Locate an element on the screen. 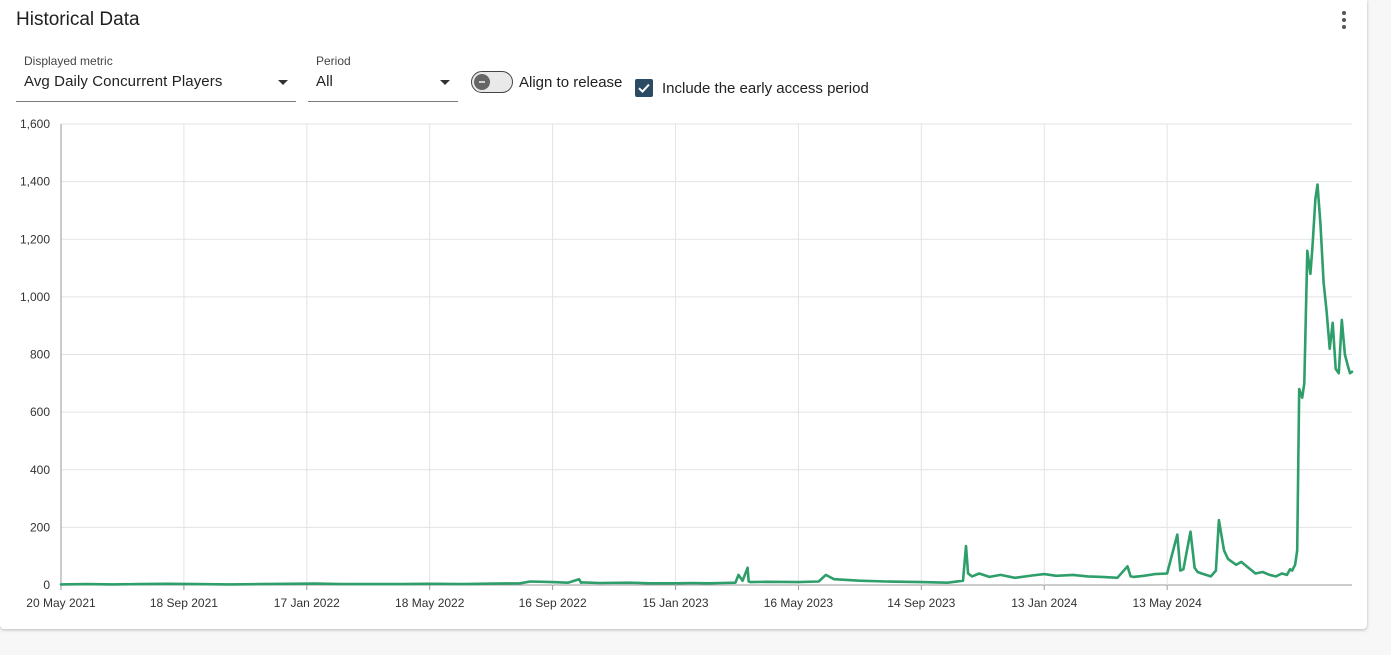  early-access-checkbox is located at coordinates (644, 88).